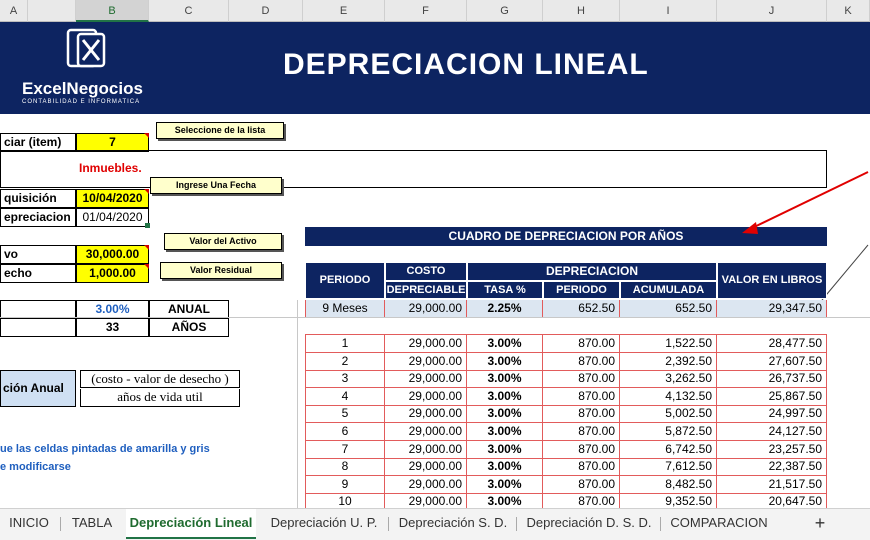  What do you see at coordinates (505, 11) in the screenshot?
I see `column-header-g: G` at bounding box center [505, 11].